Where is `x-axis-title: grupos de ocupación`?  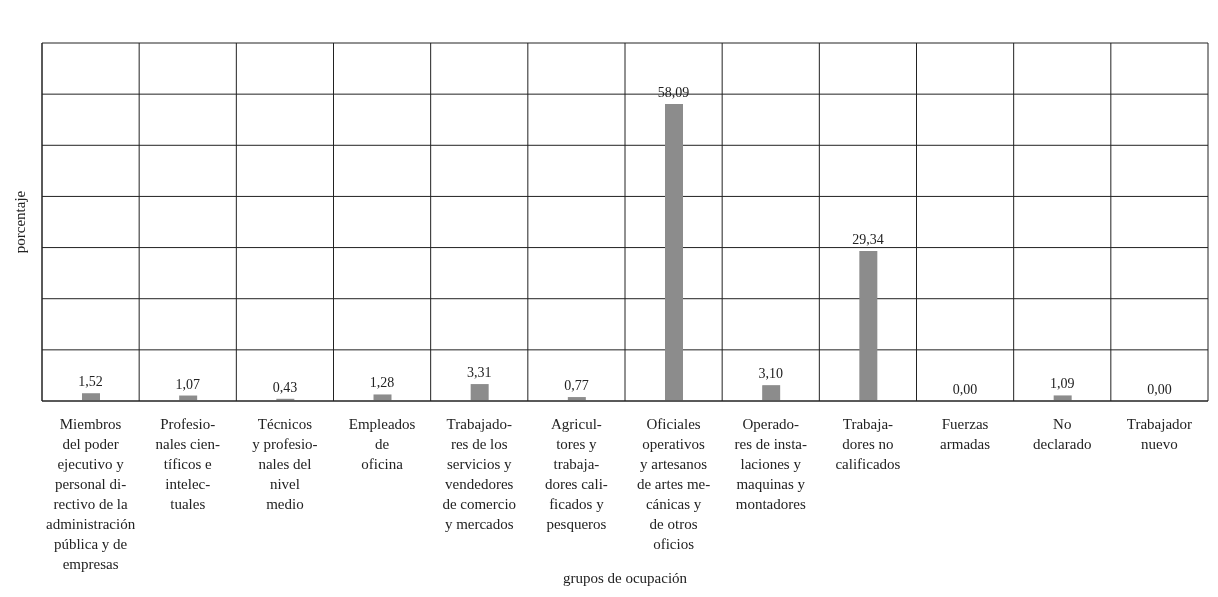
x-axis-title: grupos de ocupación is located at coordinates (625, 578).